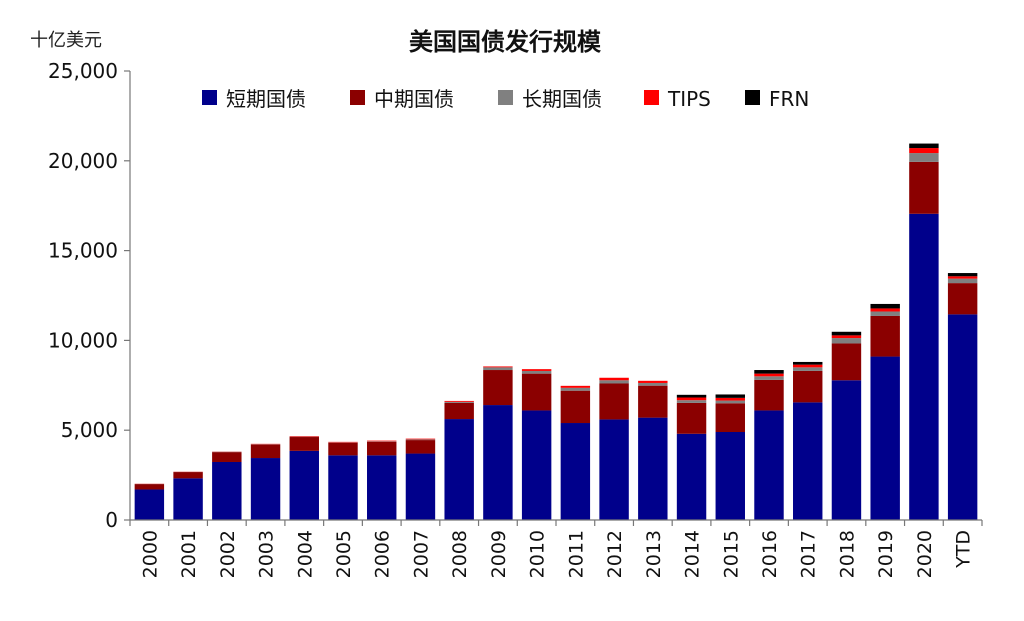 Image resolution: width=1024 pixels, height=621 pixels. I want to click on x-tick-label: 2002, so click(228, 554).